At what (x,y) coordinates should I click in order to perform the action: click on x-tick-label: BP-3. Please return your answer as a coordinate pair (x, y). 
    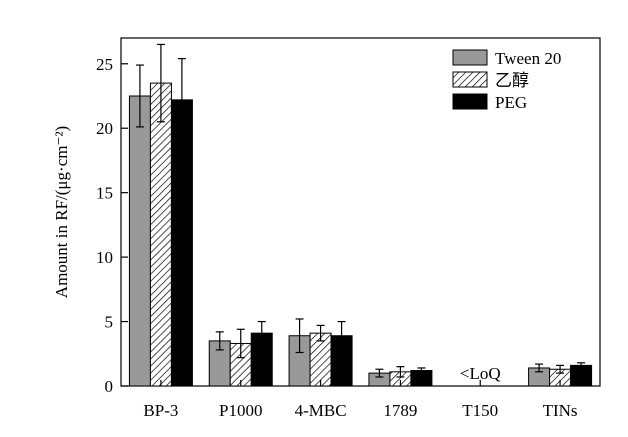
    Looking at the image, I should click on (160, 410).